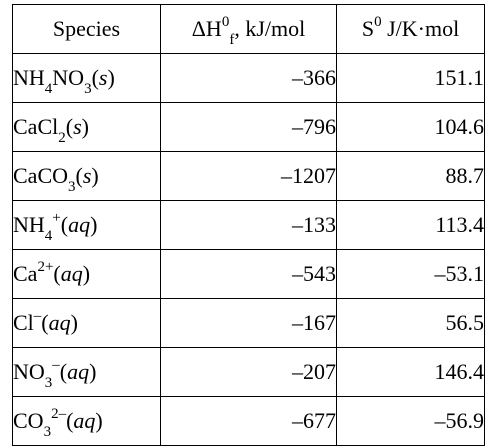 This screenshot has height=446, width=500. What do you see at coordinates (28, 420) in the screenshot?
I see `formula-part: CO` at bounding box center [28, 420].